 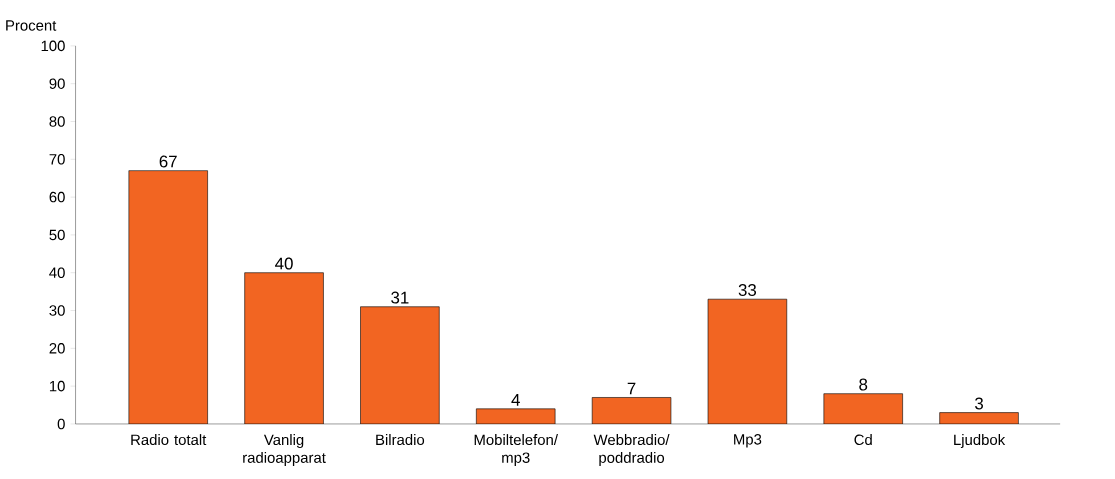 I want to click on x-tick-label: Vanlig radioapparat, so click(x=284, y=450).